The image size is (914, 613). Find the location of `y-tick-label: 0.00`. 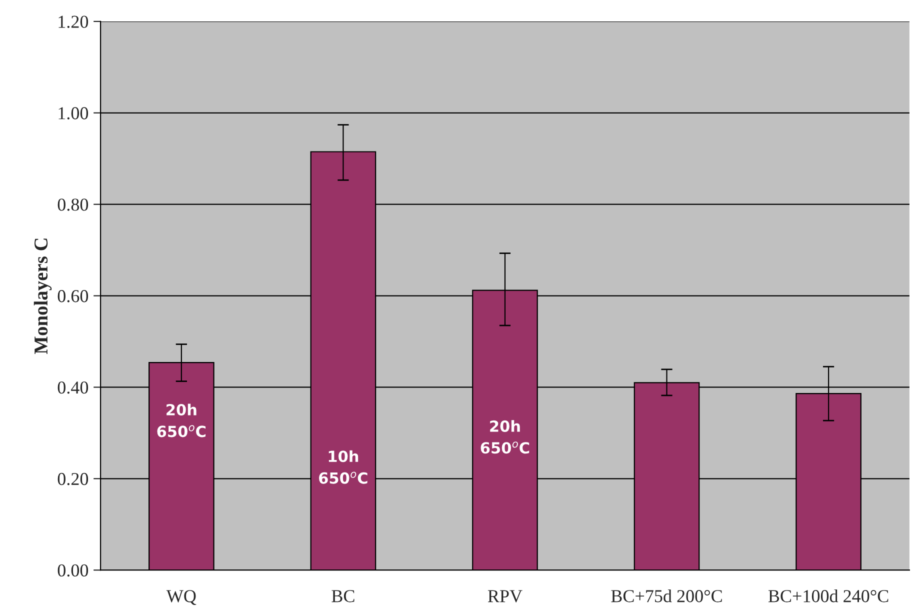

y-tick-label: 0.00 is located at coordinates (73, 570).